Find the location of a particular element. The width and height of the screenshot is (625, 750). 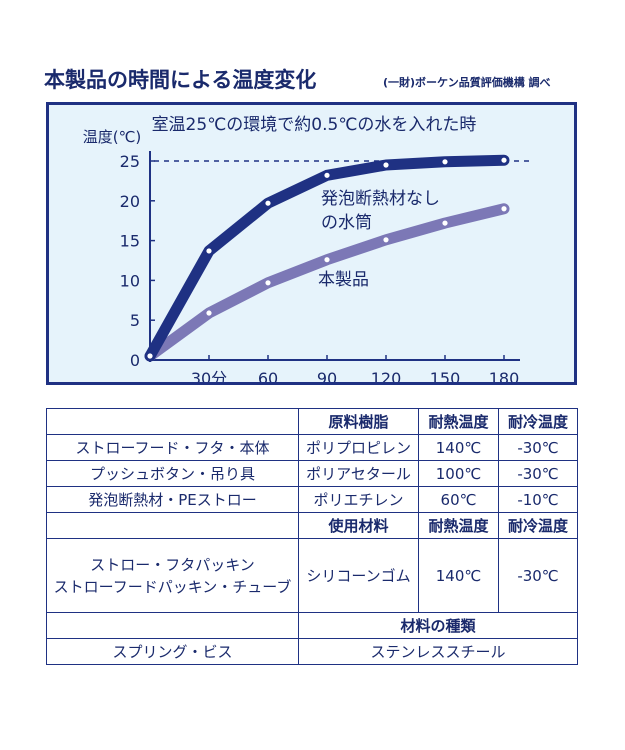

y-tick-label: 25 is located at coordinates (130, 161).